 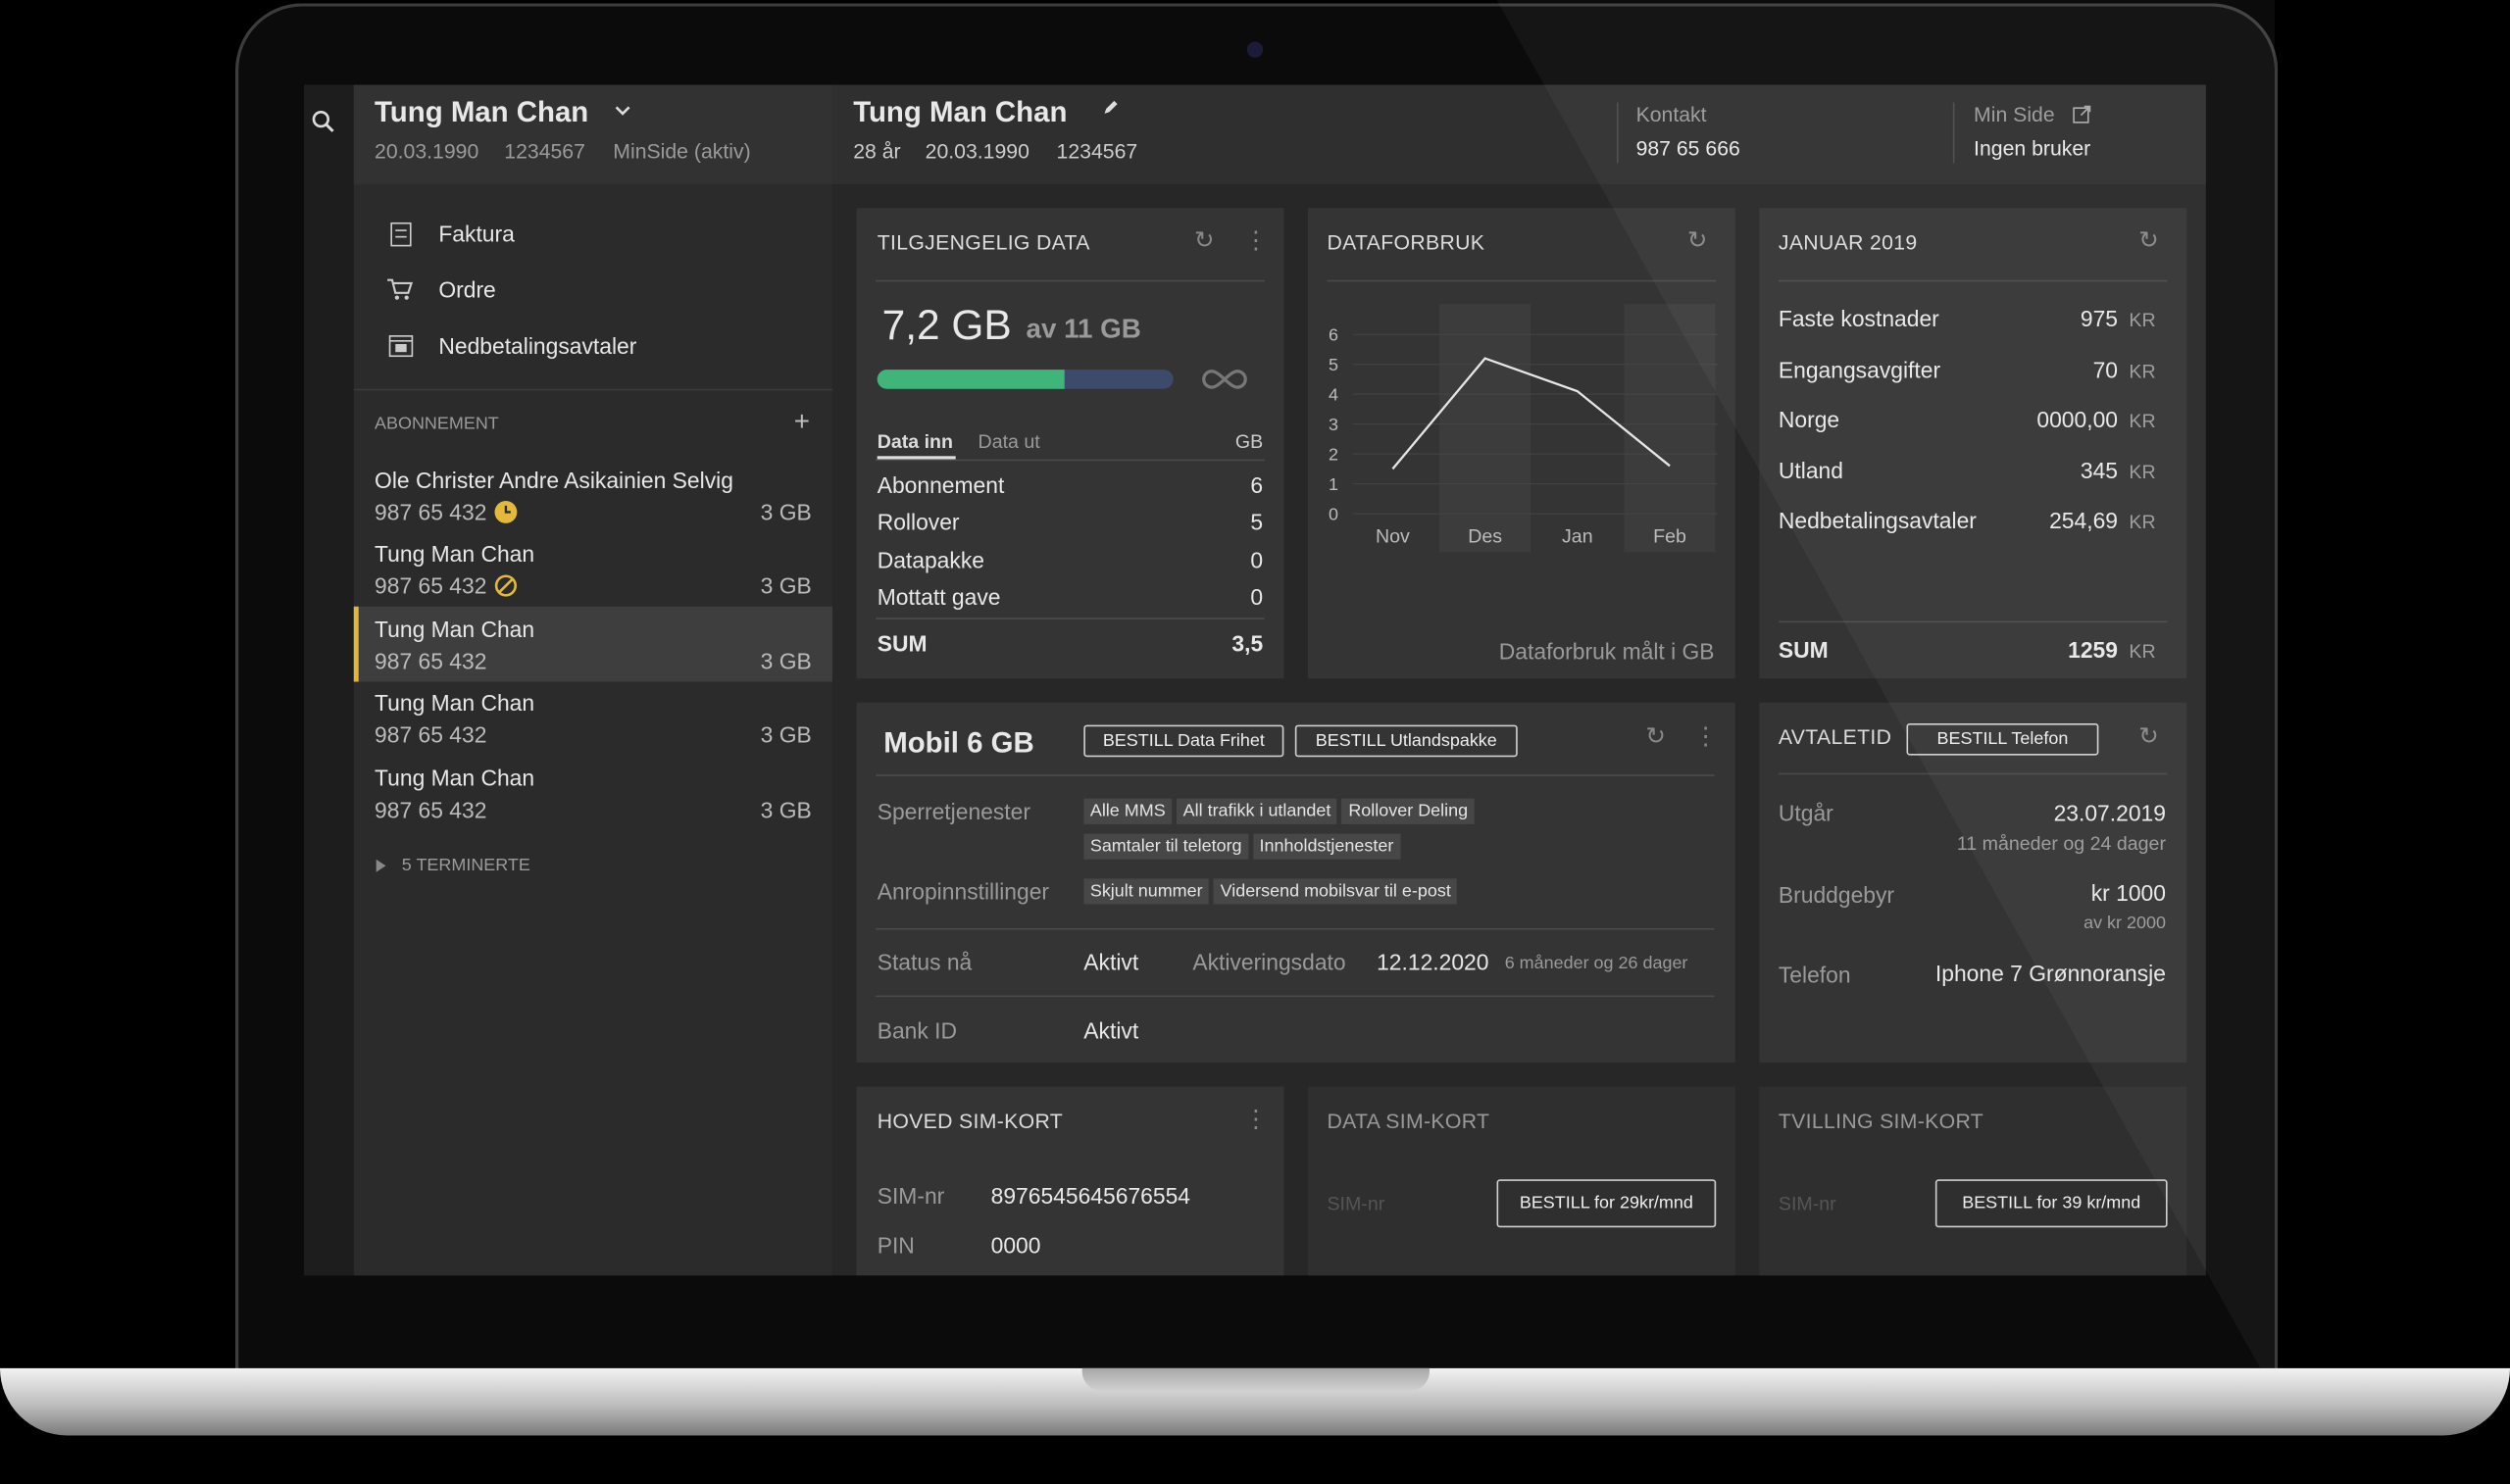 What do you see at coordinates (983, 243) in the screenshot?
I see `card-title: TILGJENGELIG DATA` at bounding box center [983, 243].